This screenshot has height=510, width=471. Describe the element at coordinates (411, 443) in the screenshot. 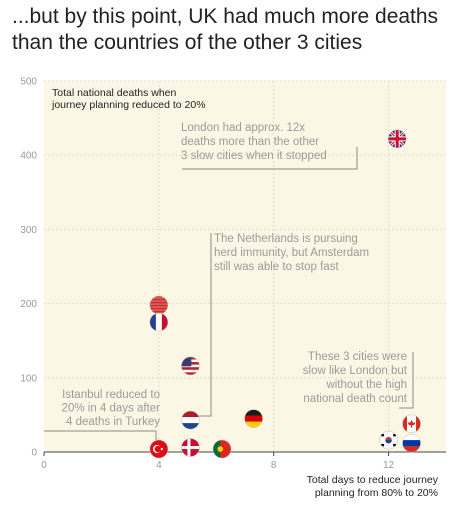

I see `flag-marker-russia` at that location.